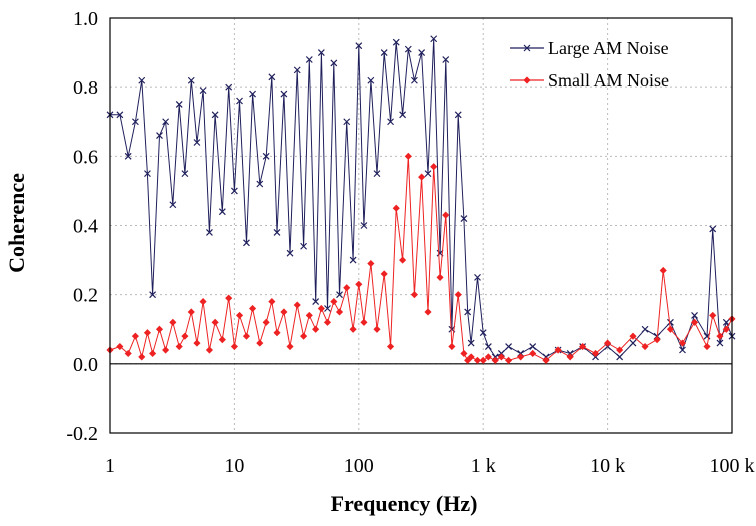 The width and height of the screenshot is (756, 526). I want to click on x-tick-label: 100, so click(359, 466).